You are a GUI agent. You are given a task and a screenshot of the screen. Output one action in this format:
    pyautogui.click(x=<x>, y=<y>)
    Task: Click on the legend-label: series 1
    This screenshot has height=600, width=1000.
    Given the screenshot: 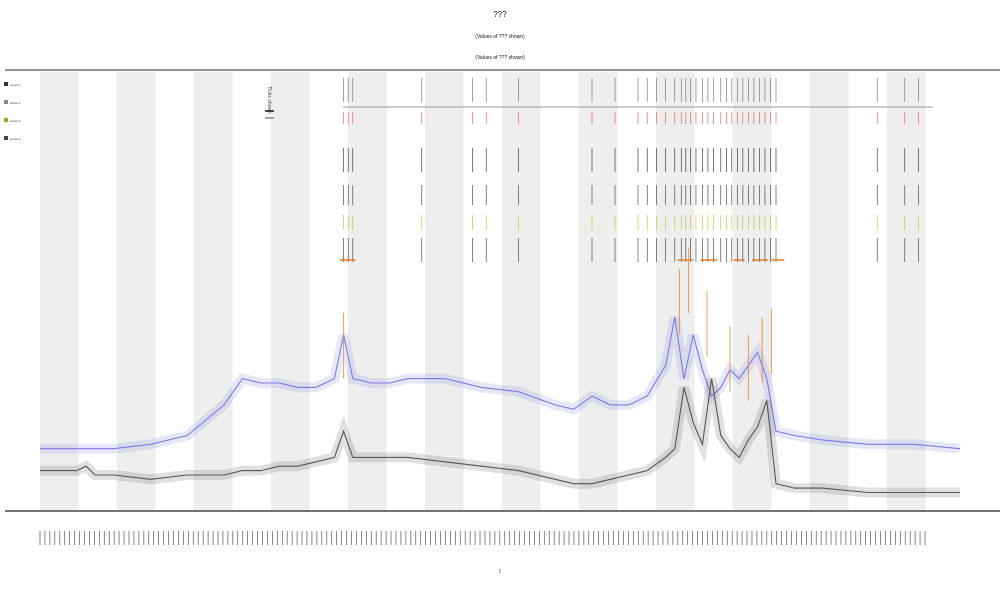 What is the action you would take?
    pyautogui.click(x=15, y=85)
    